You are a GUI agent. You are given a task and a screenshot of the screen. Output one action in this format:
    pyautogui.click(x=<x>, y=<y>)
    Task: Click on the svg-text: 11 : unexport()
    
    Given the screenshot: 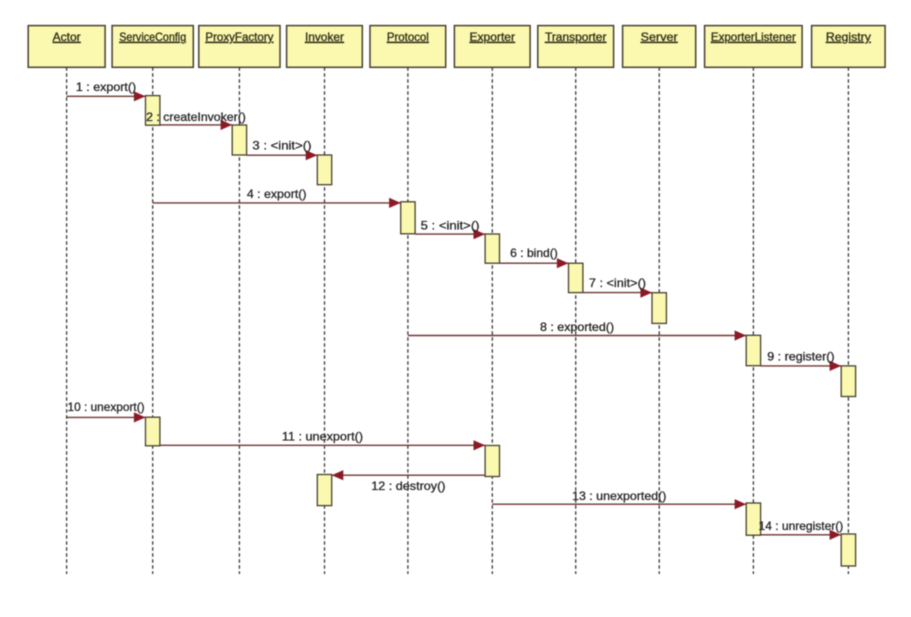 What is the action you would take?
    pyautogui.click(x=322, y=437)
    